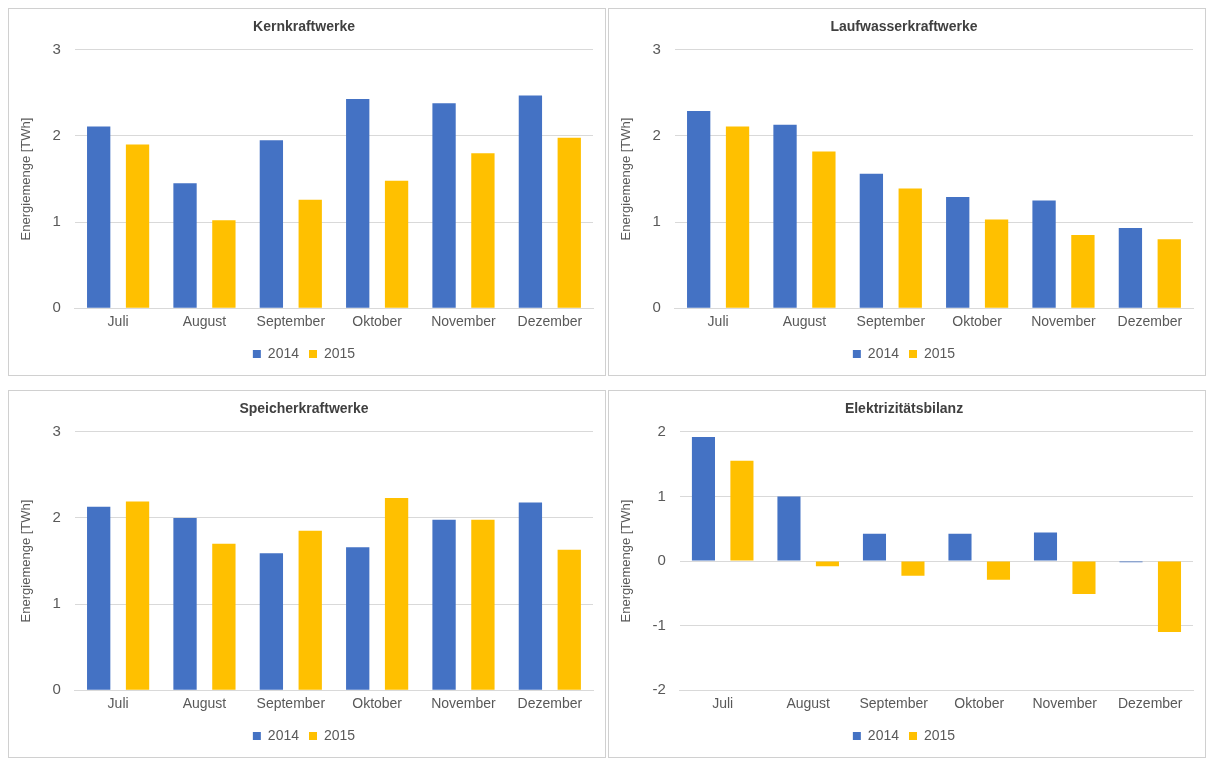 The image size is (1214, 758). Describe the element at coordinates (904, 26) in the screenshot. I see `chart-title: Laufwasserkraftwerke` at that location.